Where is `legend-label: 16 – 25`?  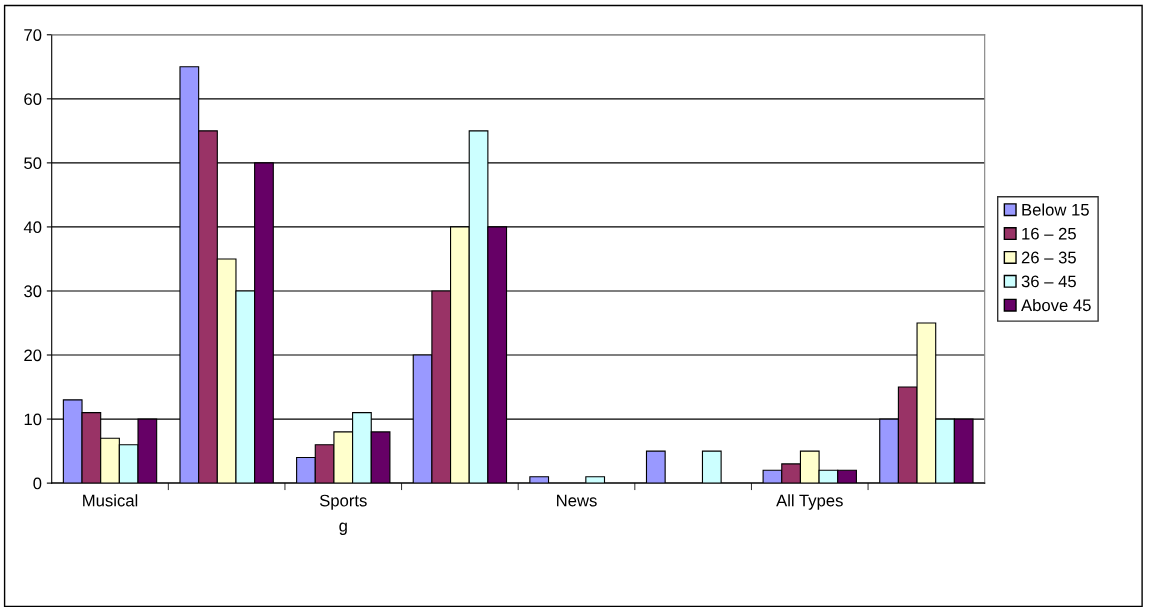
legend-label: 16 – 25 is located at coordinates (1049, 233).